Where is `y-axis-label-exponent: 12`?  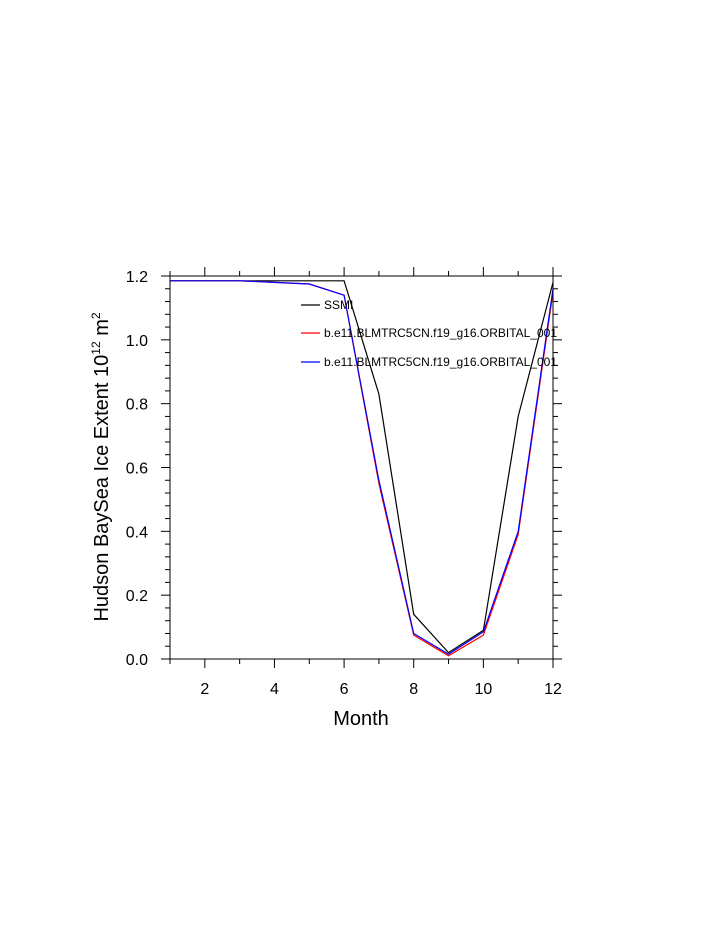
y-axis-label-exponent: 12 is located at coordinates (96, 348).